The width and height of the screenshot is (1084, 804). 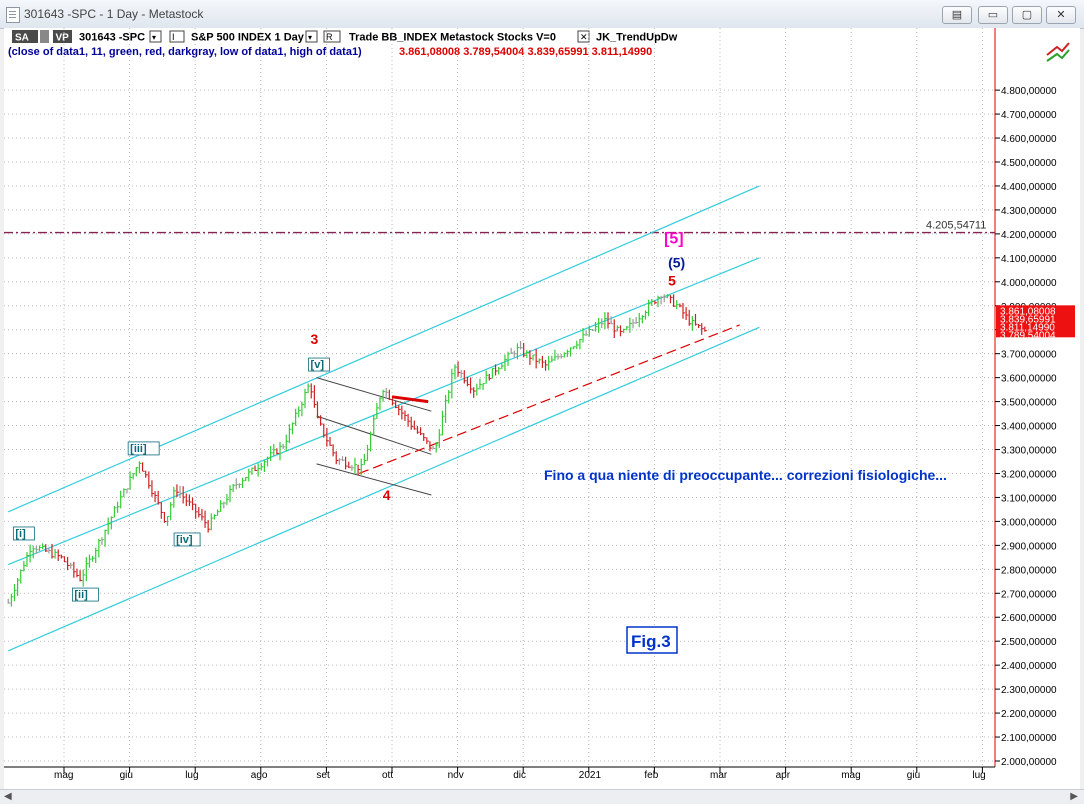 What do you see at coordinates (1029, 451) in the screenshot?
I see `y-tick-label: 3.300,00000` at bounding box center [1029, 451].